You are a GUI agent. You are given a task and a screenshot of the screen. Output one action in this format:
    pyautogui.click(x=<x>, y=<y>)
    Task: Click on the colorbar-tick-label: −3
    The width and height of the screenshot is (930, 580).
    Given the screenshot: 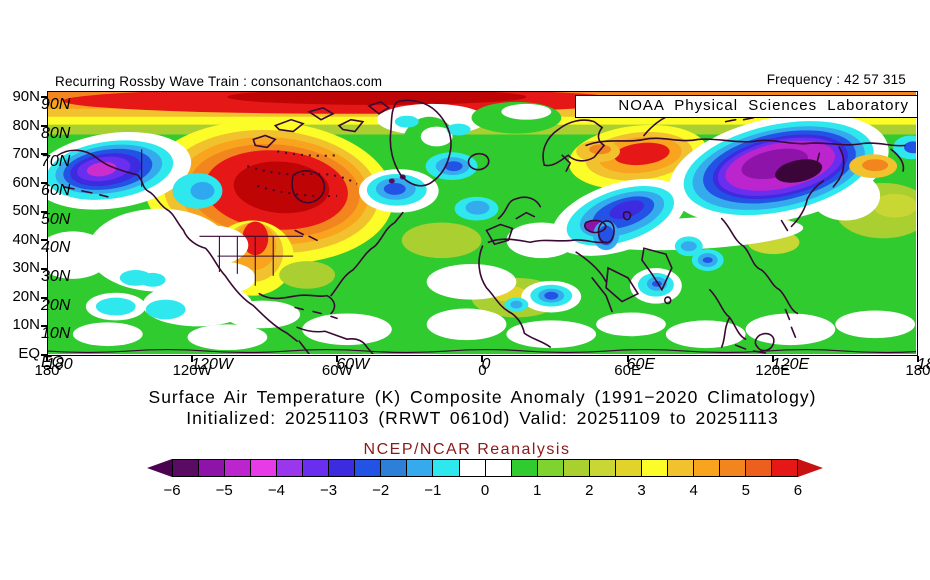 What is the action you would take?
    pyautogui.click(x=328, y=490)
    